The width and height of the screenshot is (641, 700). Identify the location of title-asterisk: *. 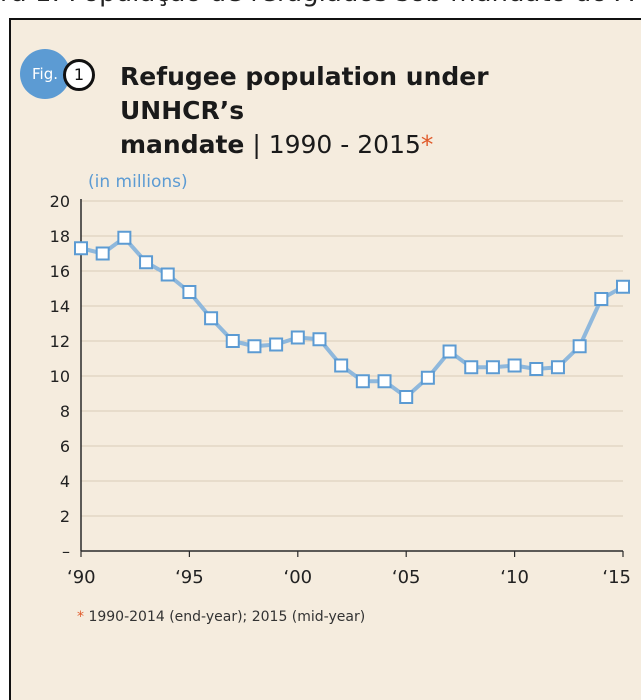
(427, 144).